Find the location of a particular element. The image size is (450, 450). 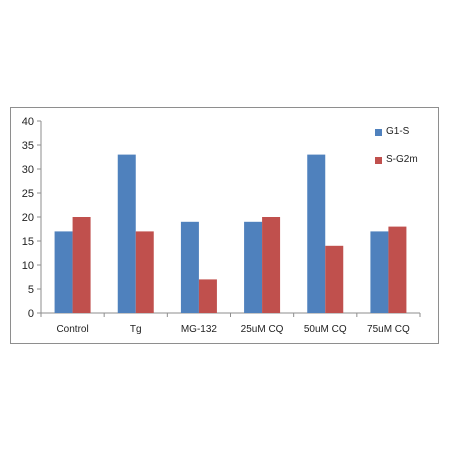

x-tick-label: Control is located at coordinates (72, 329).